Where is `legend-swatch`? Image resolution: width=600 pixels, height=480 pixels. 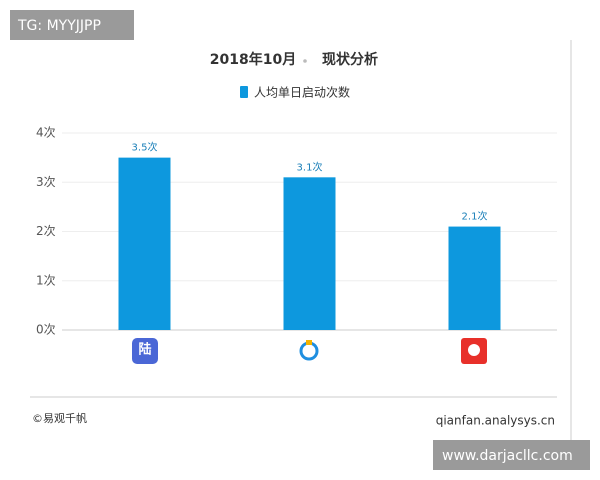
legend-swatch is located at coordinates (244, 92).